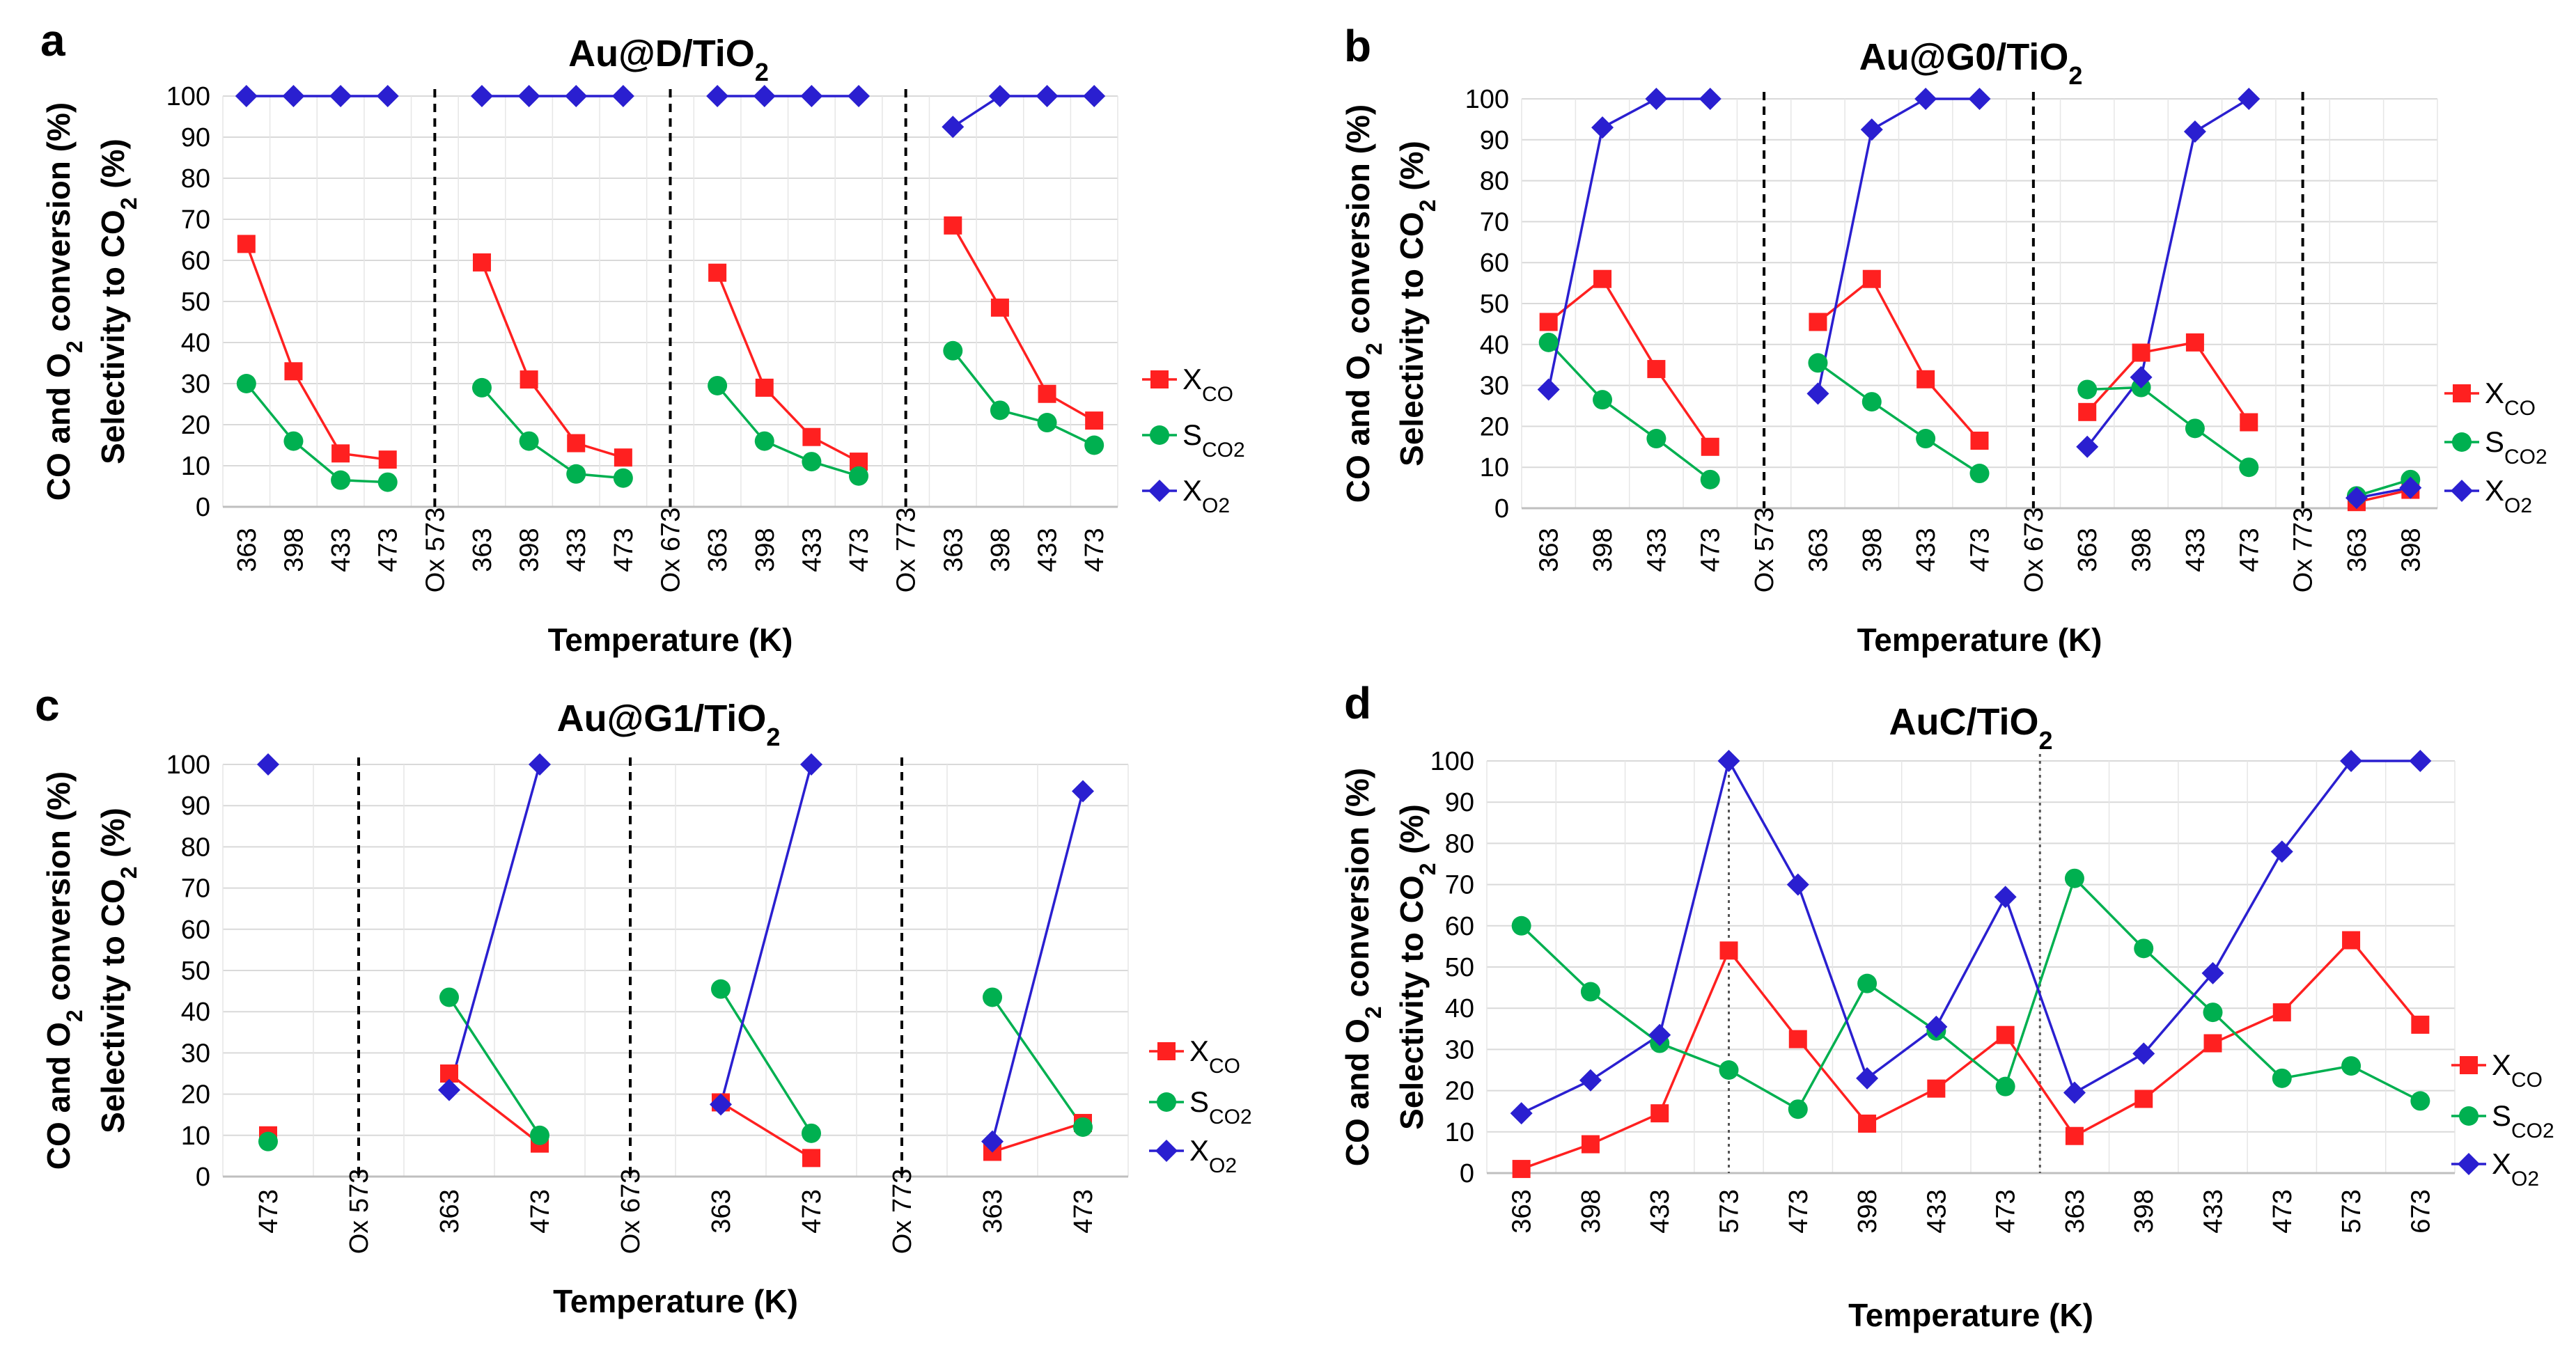  I want to click on xtick-label-c-2: 363, so click(450, 1211).